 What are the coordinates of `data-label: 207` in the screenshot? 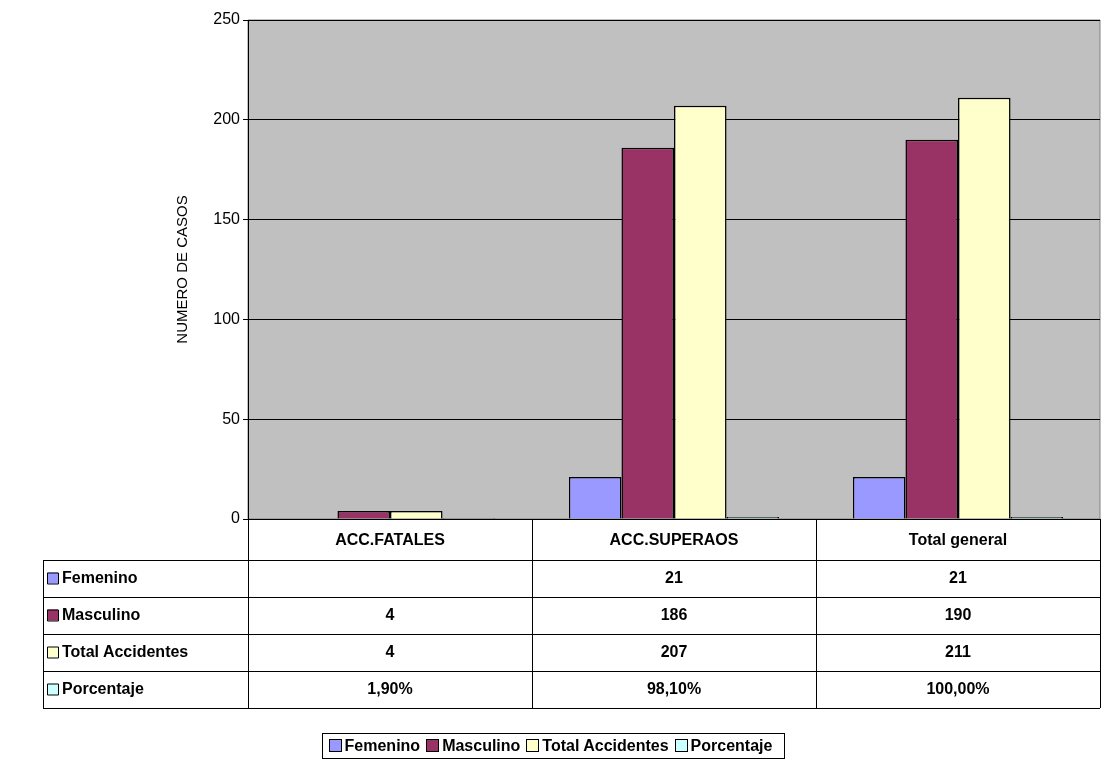 It's located at (674, 651).